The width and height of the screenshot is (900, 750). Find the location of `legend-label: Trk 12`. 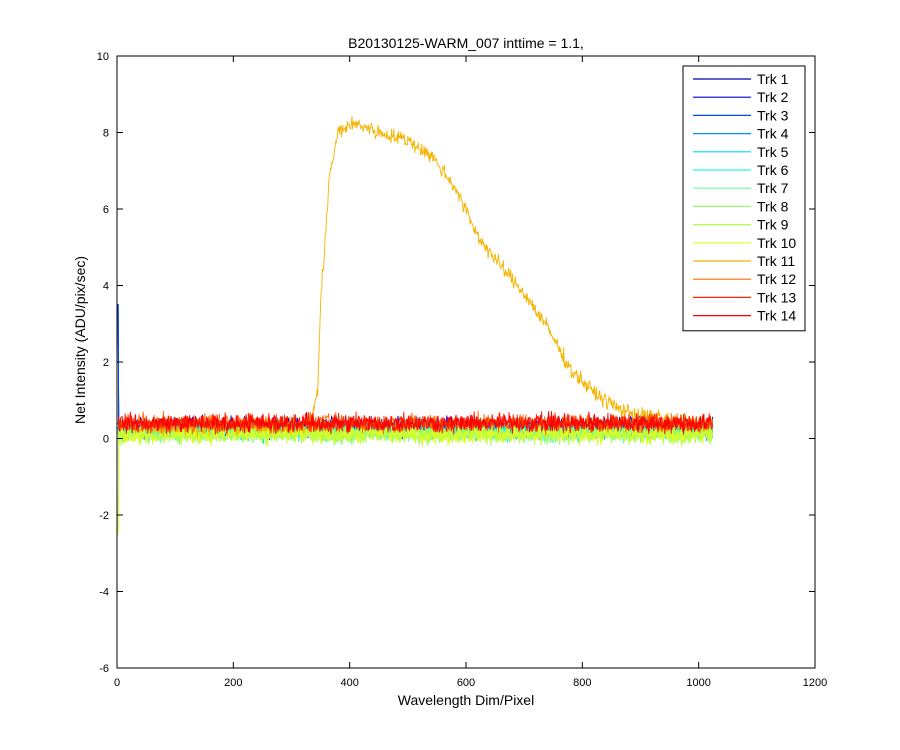

legend-label: Trk 12 is located at coordinates (776, 279).